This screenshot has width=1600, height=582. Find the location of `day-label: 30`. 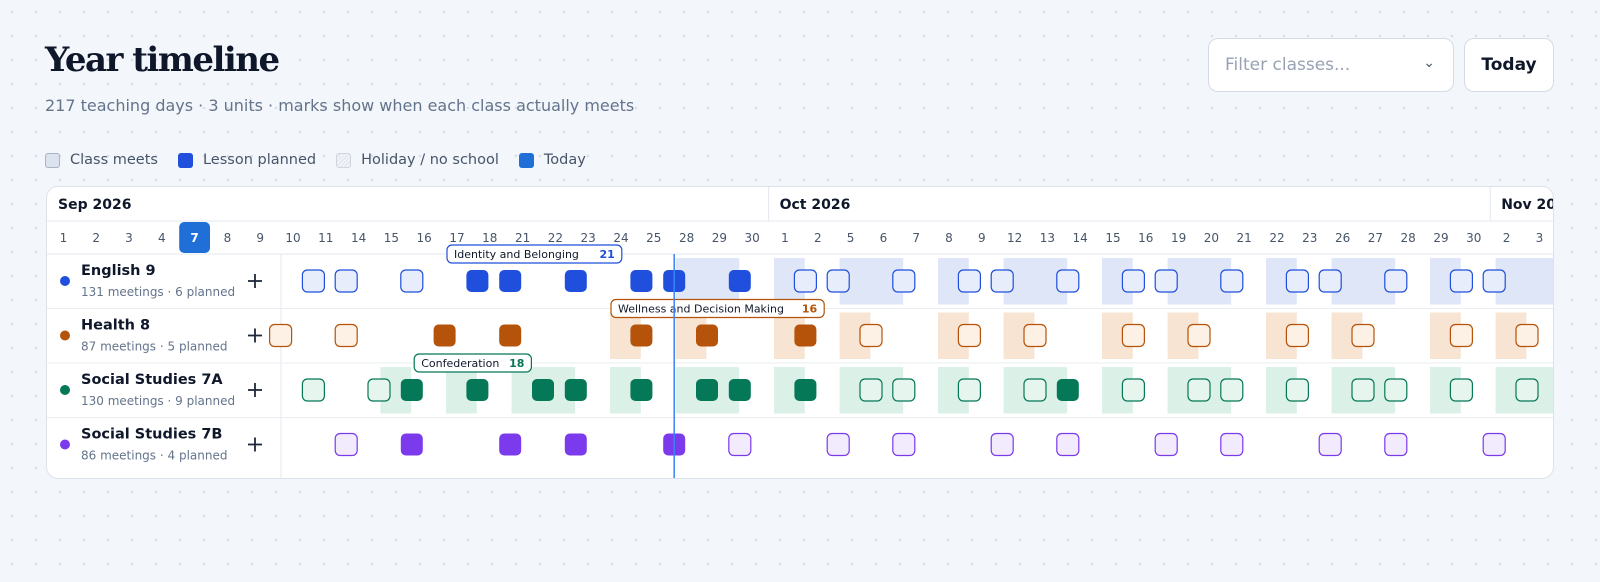

day-label: 30 is located at coordinates (752, 238).